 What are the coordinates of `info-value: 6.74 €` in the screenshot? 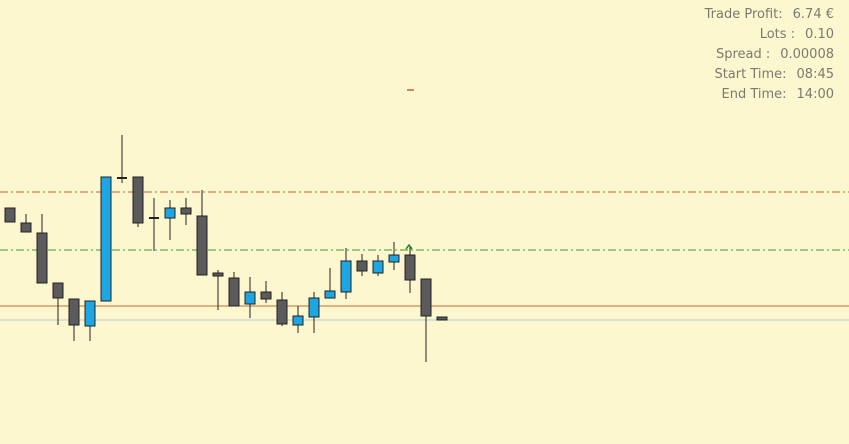 It's located at (813, 14).